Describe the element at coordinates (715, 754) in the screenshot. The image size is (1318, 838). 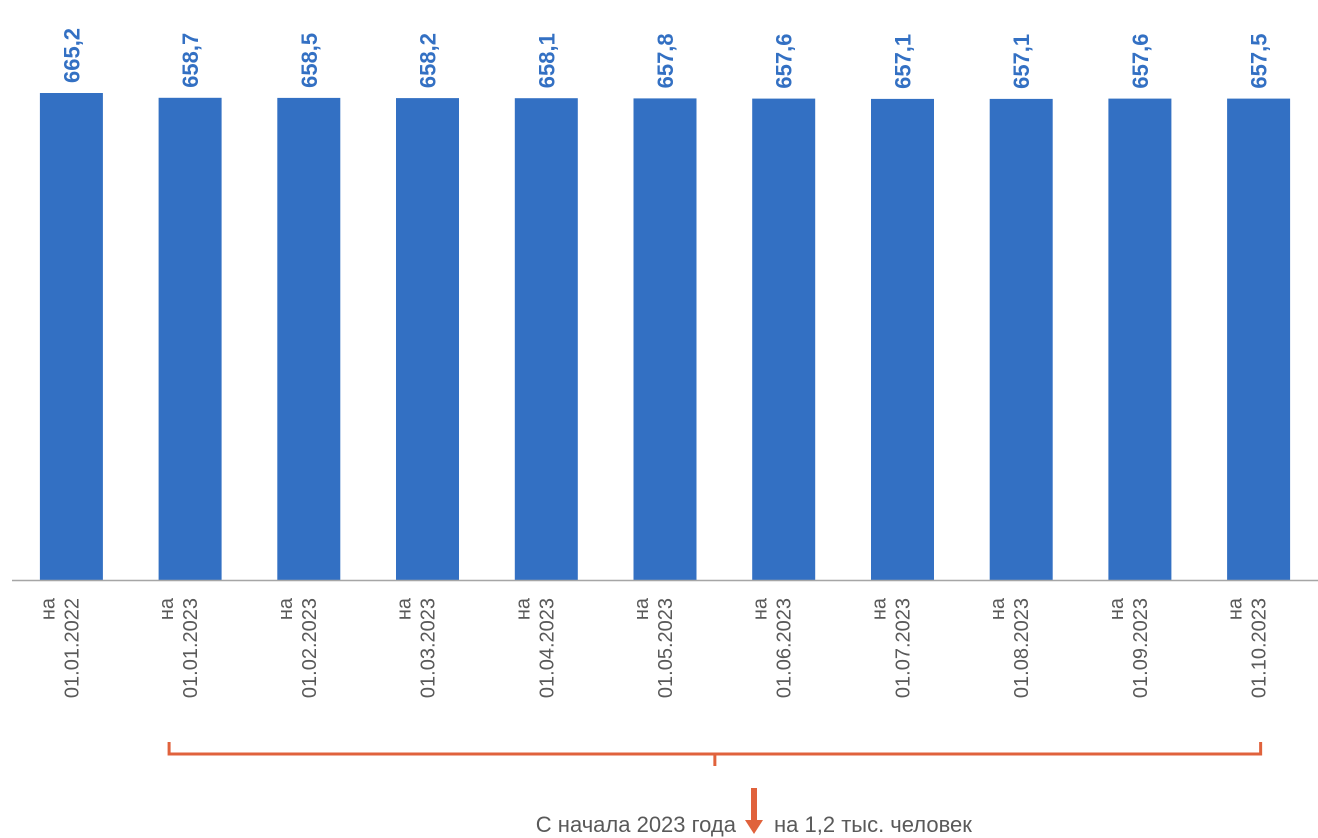
I see `range-bracket` at that location.